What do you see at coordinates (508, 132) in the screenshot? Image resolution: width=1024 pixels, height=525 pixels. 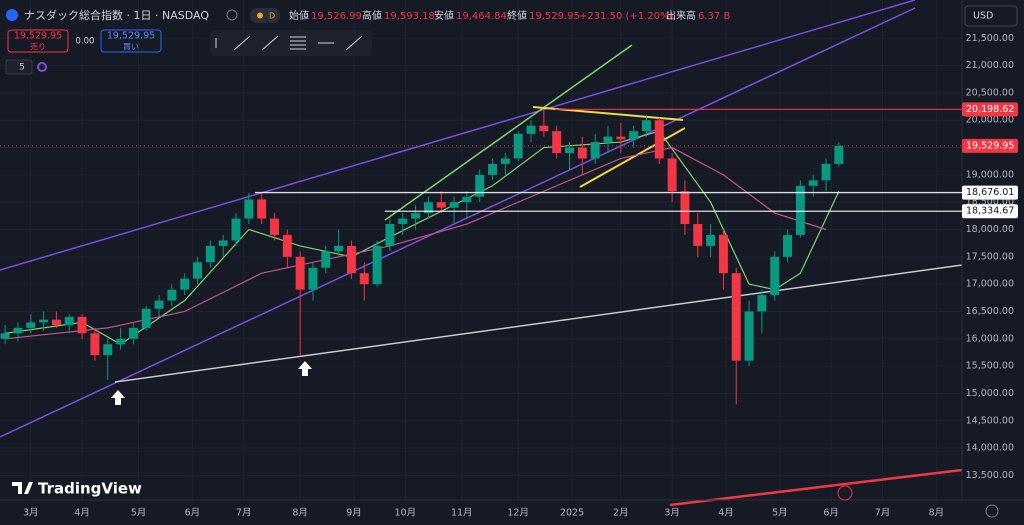 I see `green-trendline` at bounding box center [508, 132].